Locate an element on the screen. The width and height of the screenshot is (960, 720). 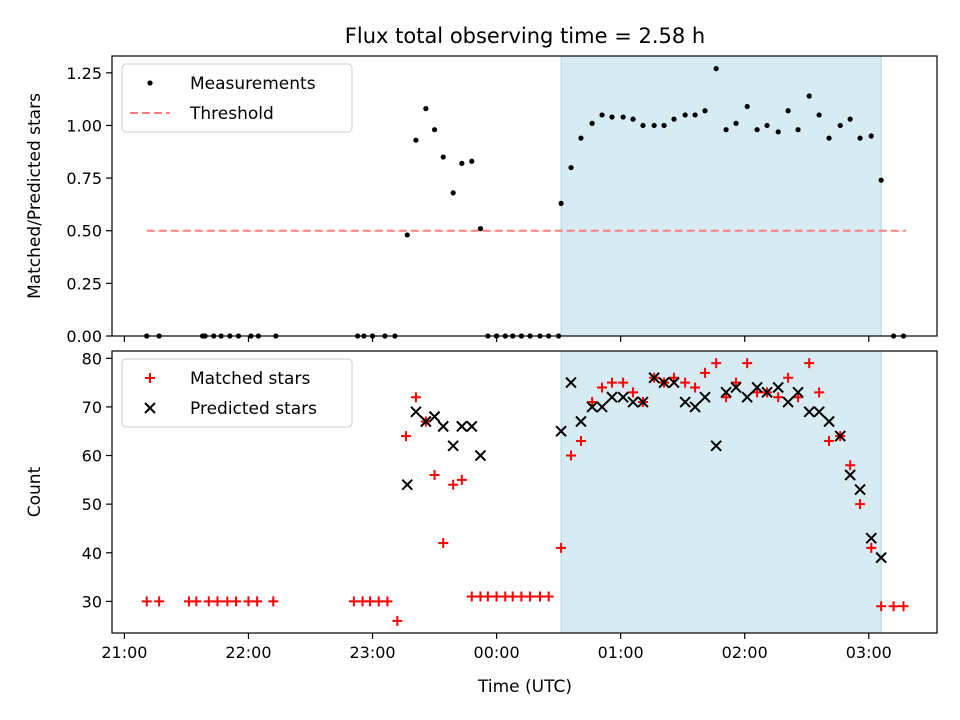
y-tick-label: 80 is located at coordinates (92, 358).